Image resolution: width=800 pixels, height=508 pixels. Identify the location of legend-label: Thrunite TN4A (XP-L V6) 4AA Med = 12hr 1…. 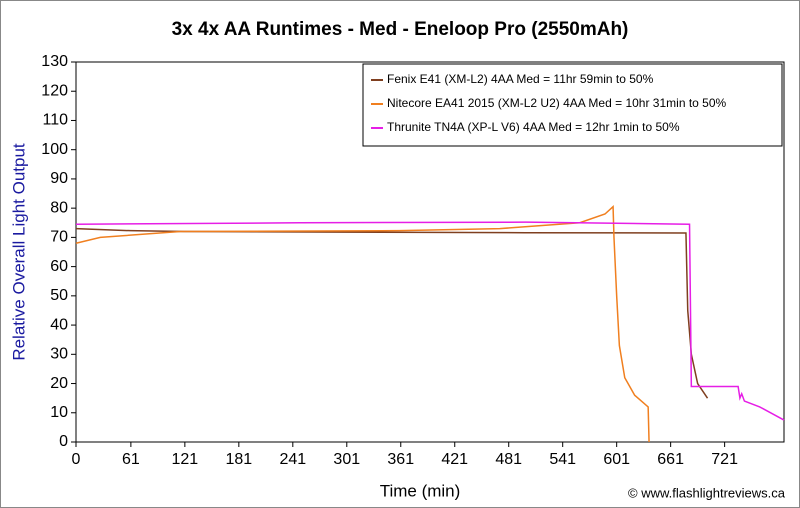
(533, 127).